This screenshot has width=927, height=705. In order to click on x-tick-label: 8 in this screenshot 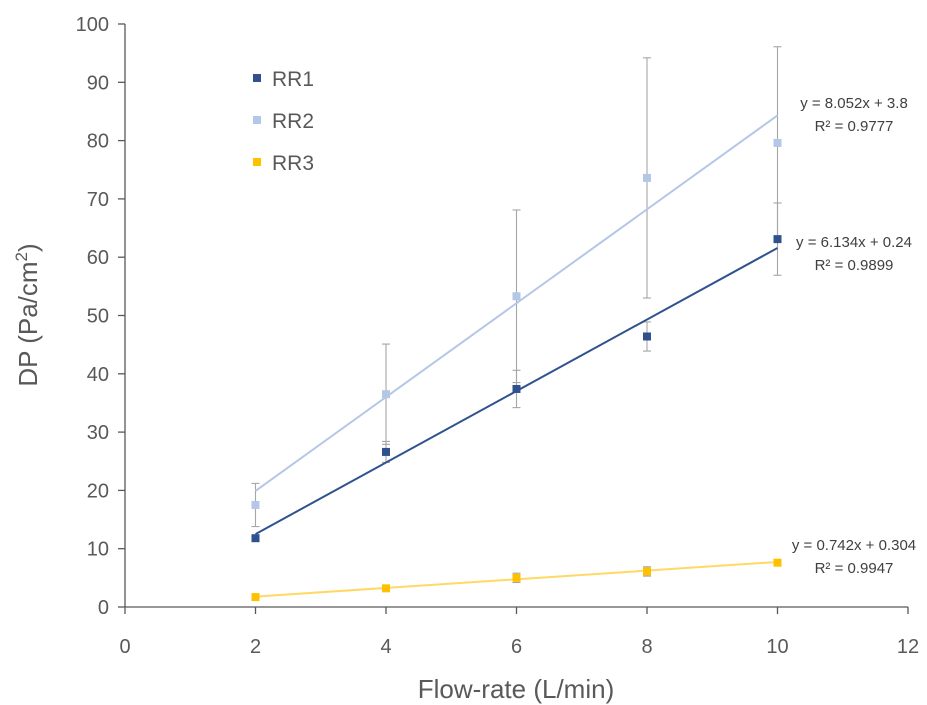, I will do `click(646, 647)`.